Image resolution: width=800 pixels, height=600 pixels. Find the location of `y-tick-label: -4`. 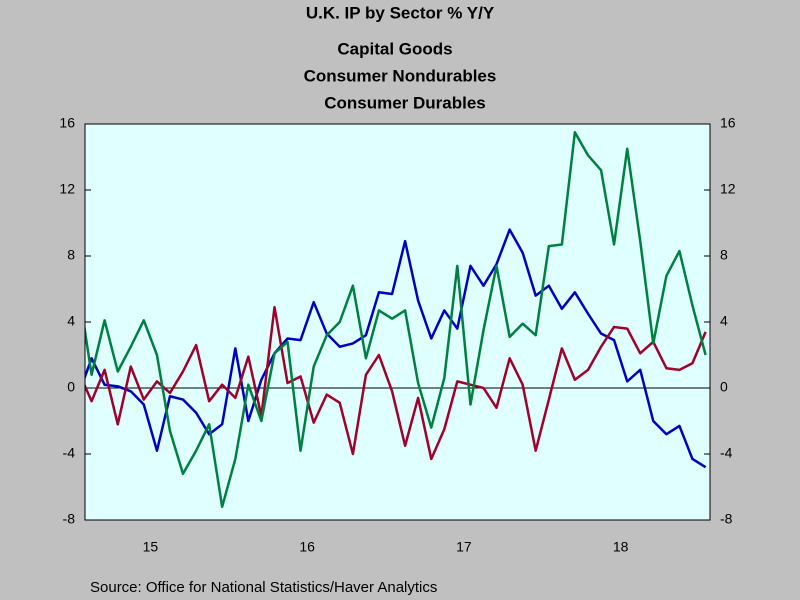

y-tick-label: -4 is located at coordinates (69, 453).